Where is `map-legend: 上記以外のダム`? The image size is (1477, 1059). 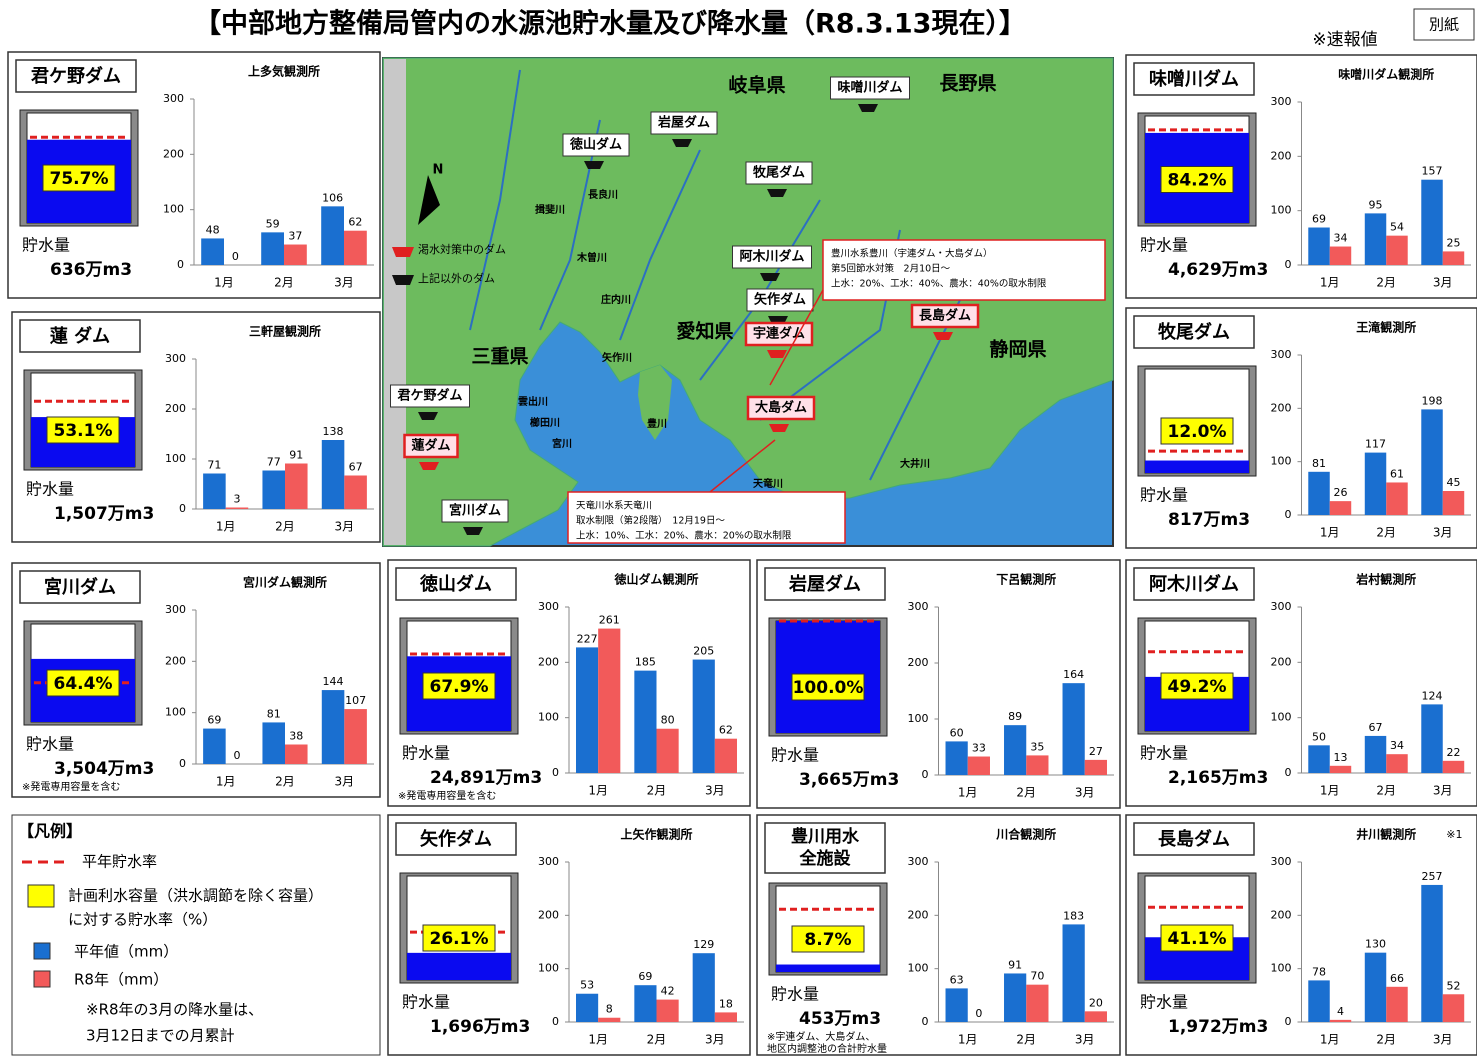 map-legend: 上記以外のダム is located at coordinates (456, 278).